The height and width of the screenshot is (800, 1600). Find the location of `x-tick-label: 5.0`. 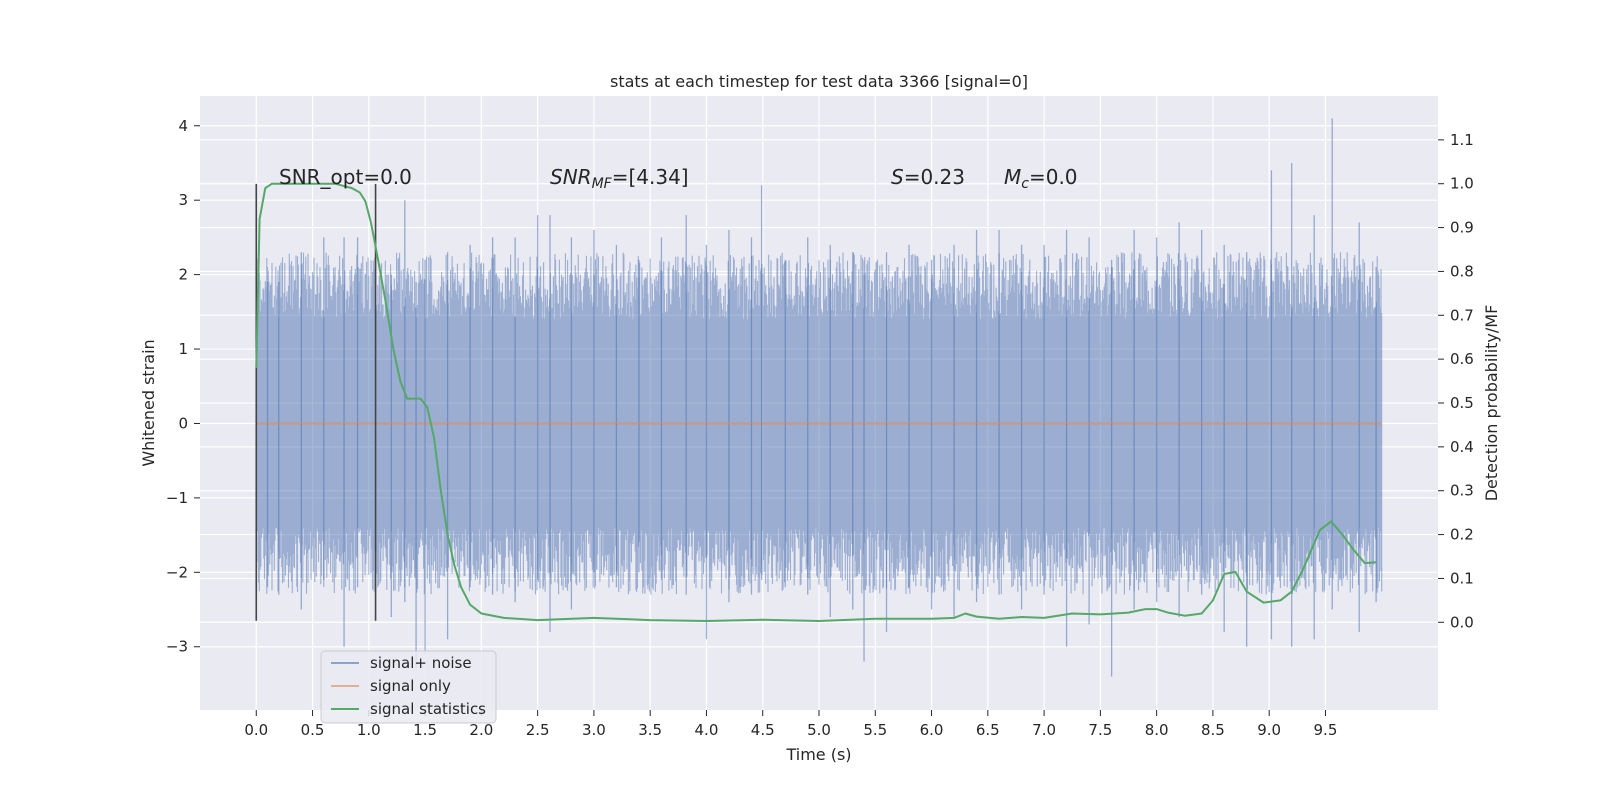

x-tick-label: 5.0 is located at coordinates (819, 730).